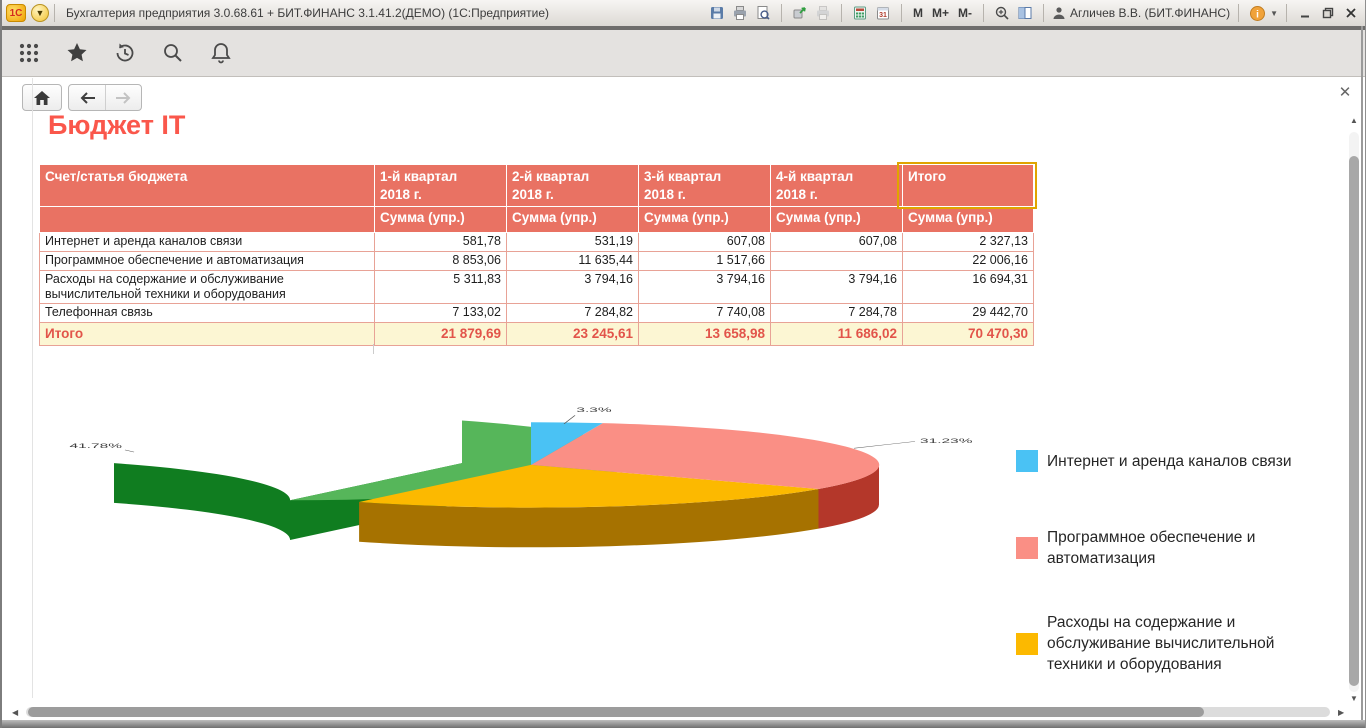 This screenshot has height=728, width=1366. I want to click on memory-m-minus-button: M-, so click(965, 13).